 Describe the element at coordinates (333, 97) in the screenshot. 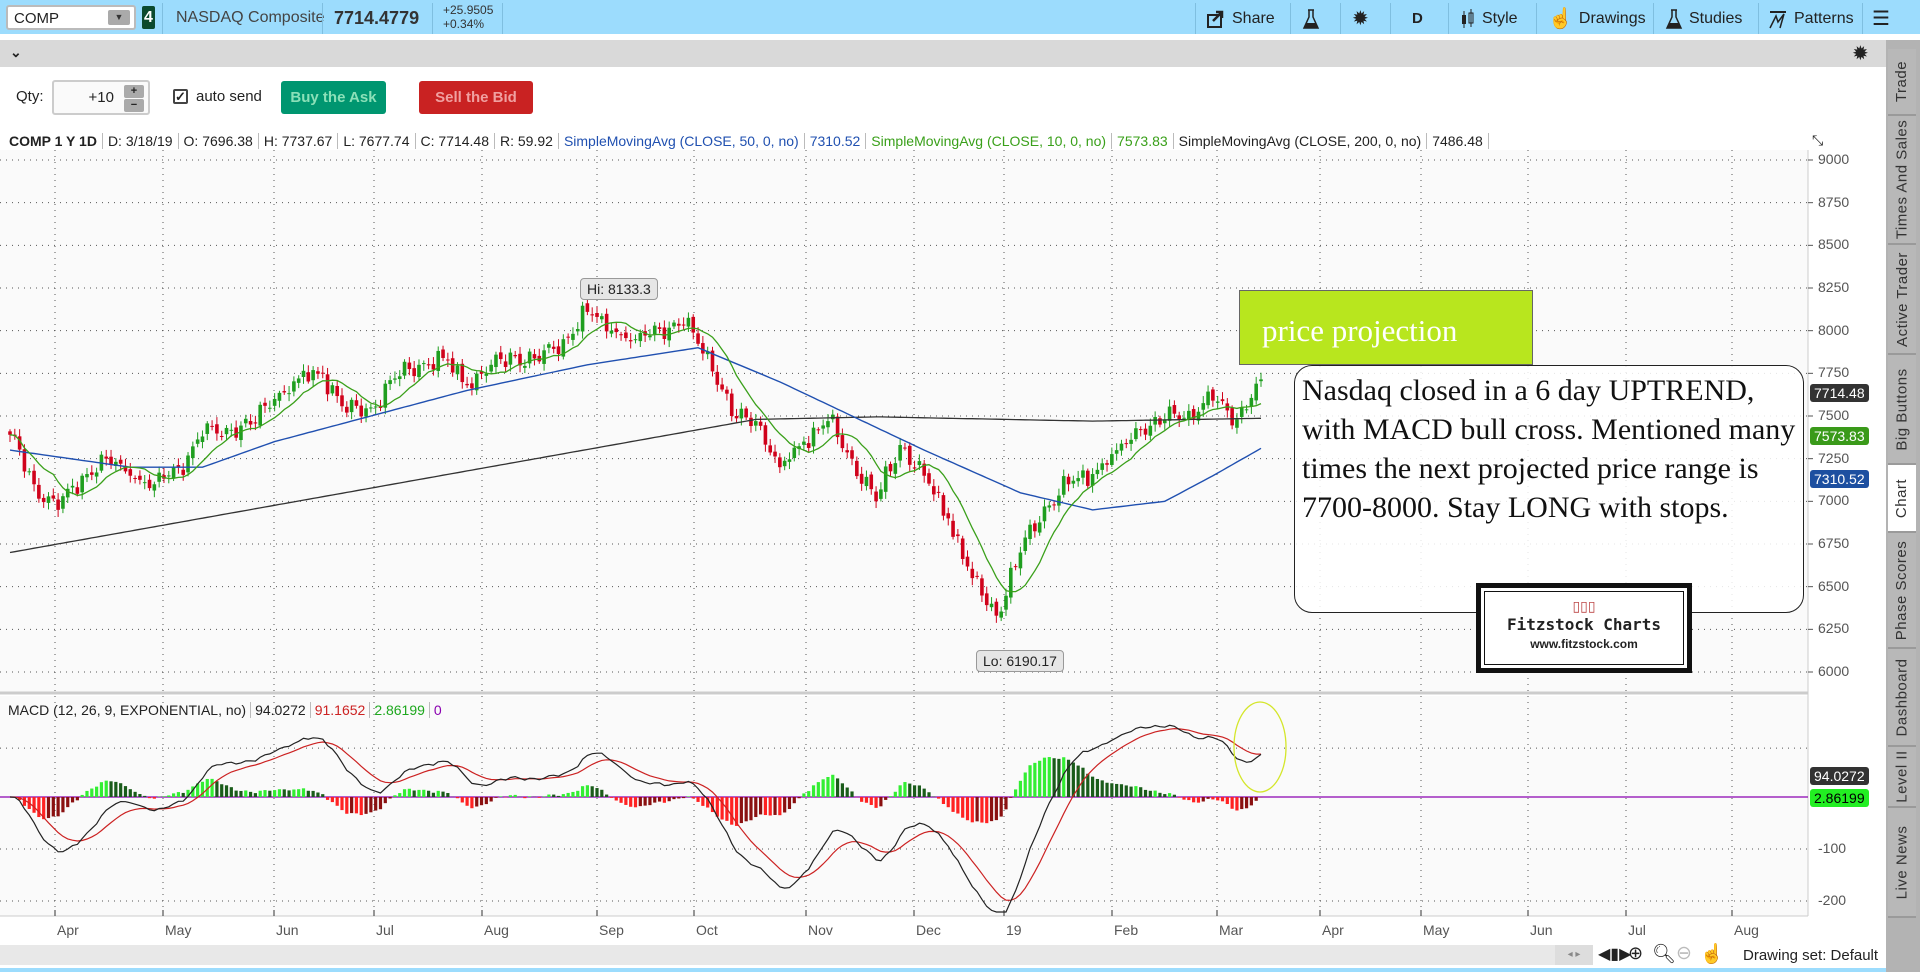

I see `buy-the-ask-button: Buy the Ask` at that location.